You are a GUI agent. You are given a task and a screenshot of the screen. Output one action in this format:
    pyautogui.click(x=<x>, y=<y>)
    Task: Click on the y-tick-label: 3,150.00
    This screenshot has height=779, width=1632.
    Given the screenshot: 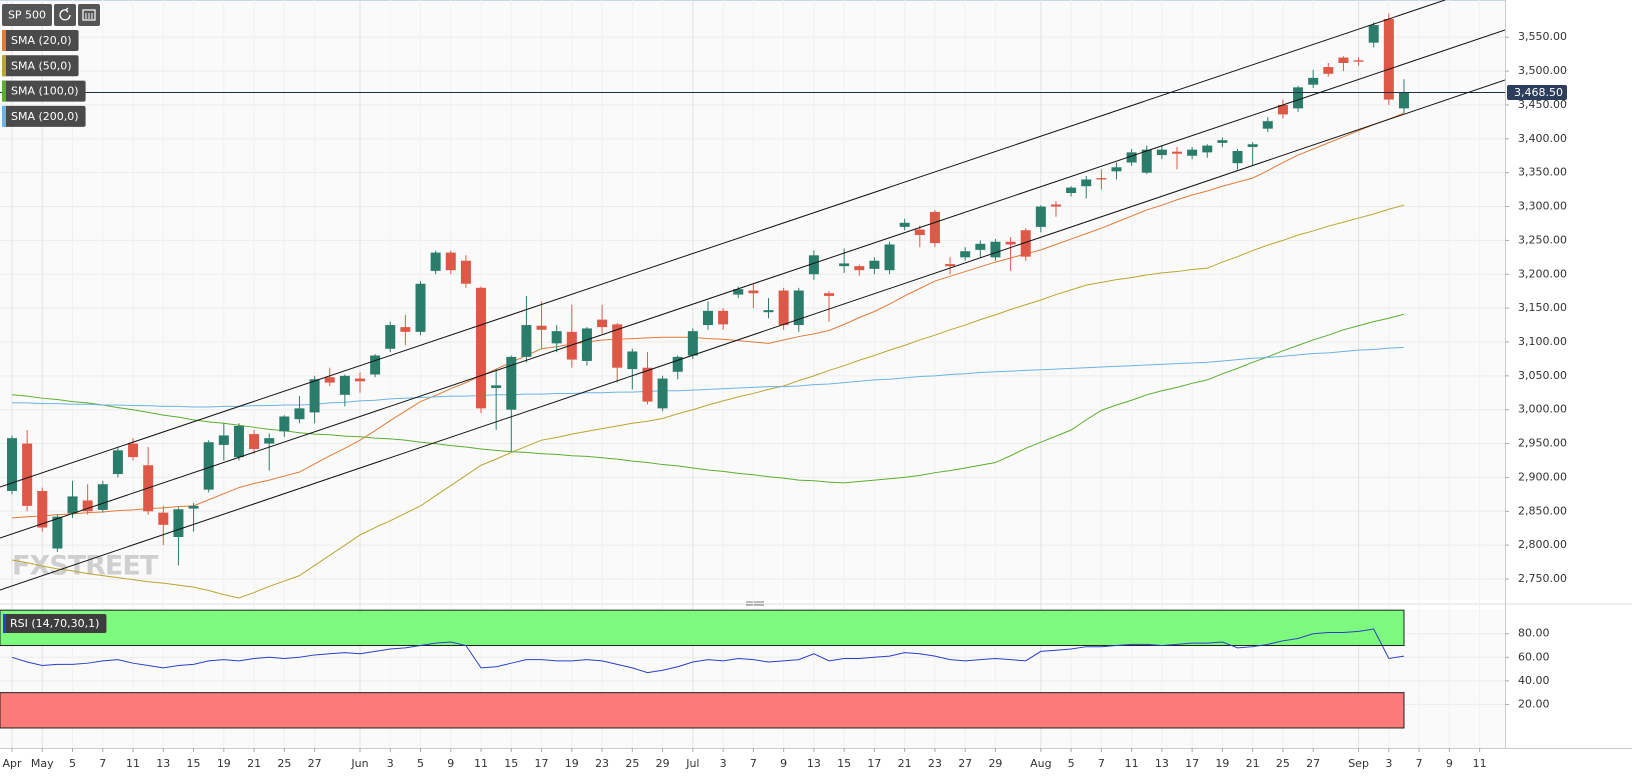 What is the action you would take?
    pyautogui.click(x=1542, y=307)
    